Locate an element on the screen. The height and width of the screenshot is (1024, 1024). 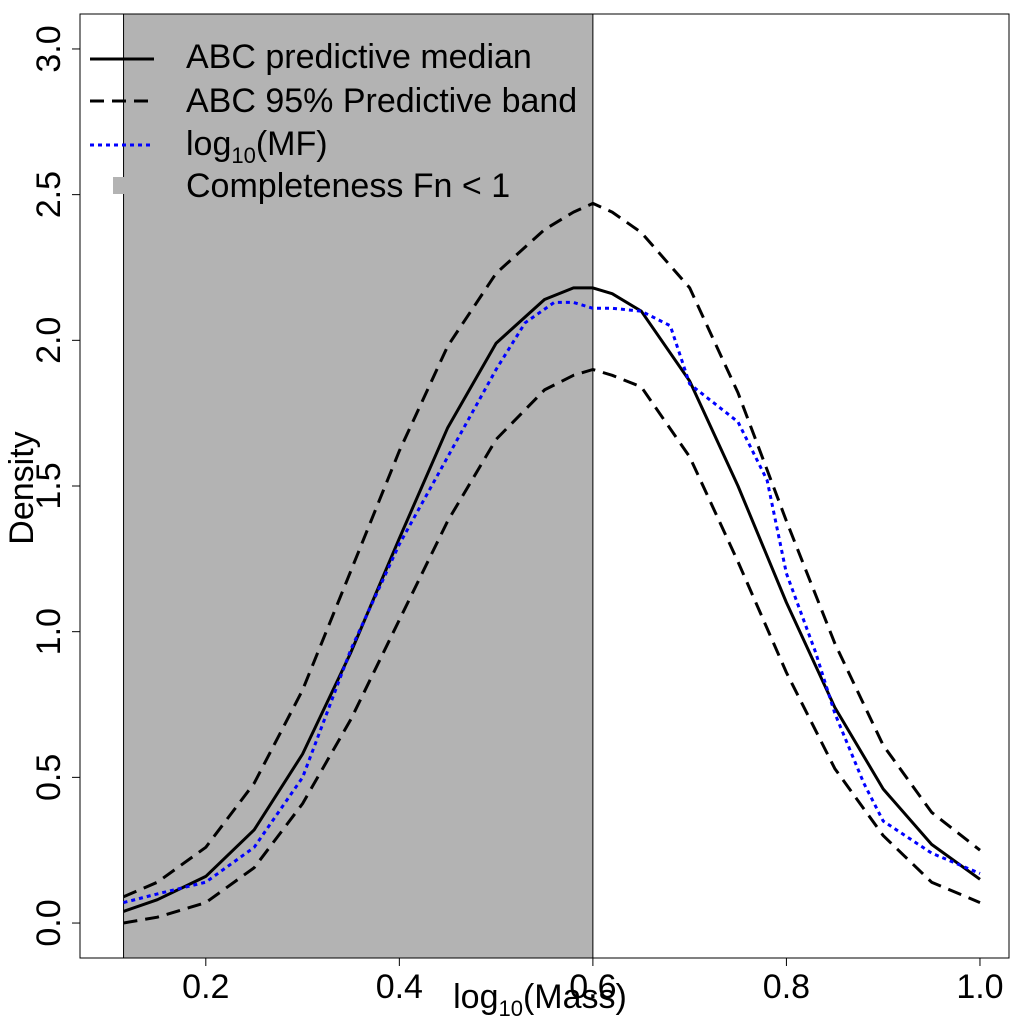
x-axis-title-rest: (Mass) is located at coordinates (575, 997).